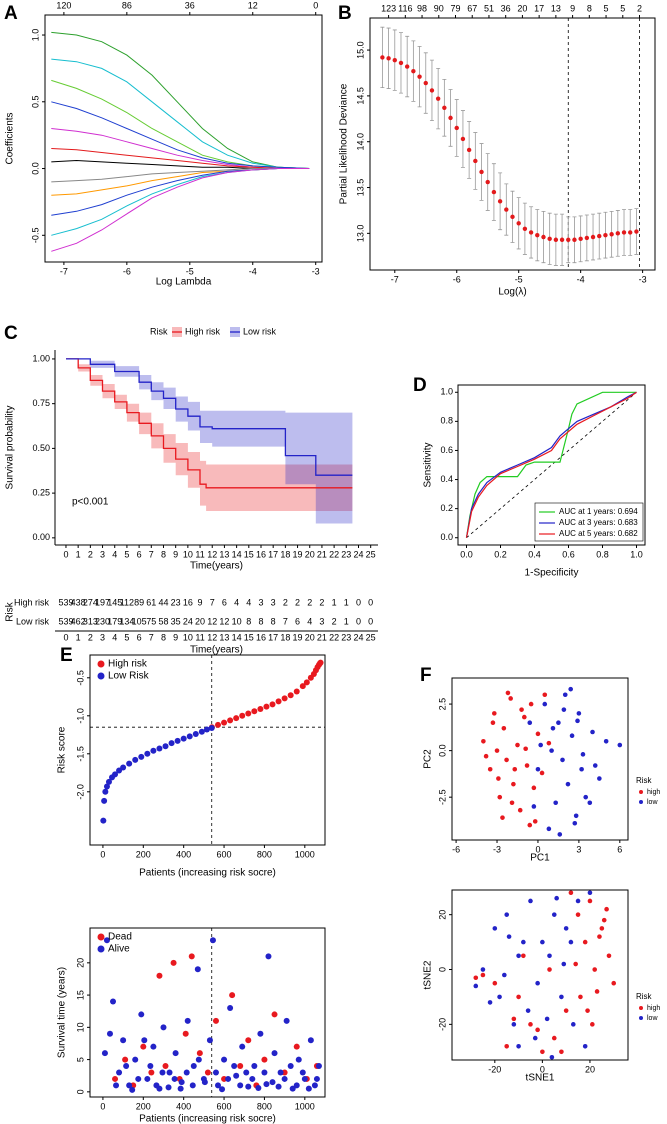 The image size is (667, 1124). Describe the element at coordinates (360, 234) in the screenshot. I see `y-tick-label: 13.0` at that location.